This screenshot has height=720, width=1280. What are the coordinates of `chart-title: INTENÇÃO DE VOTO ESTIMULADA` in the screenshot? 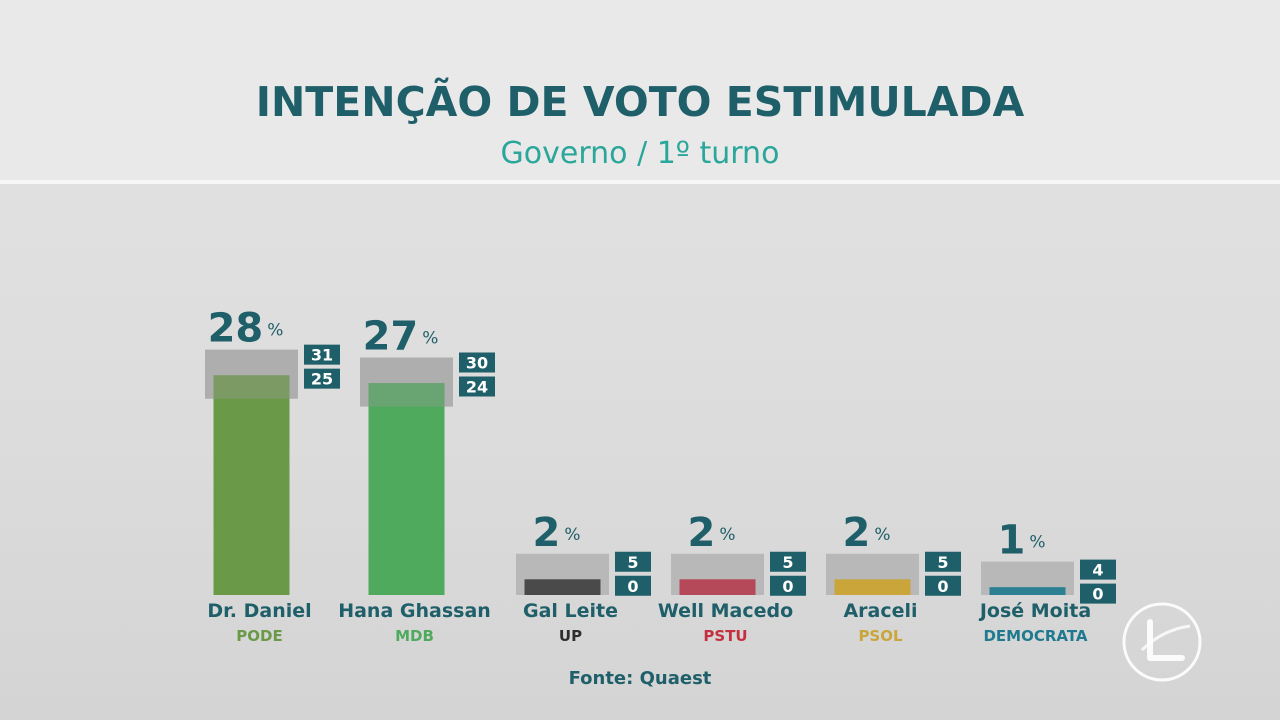 It's located at (640, 102).